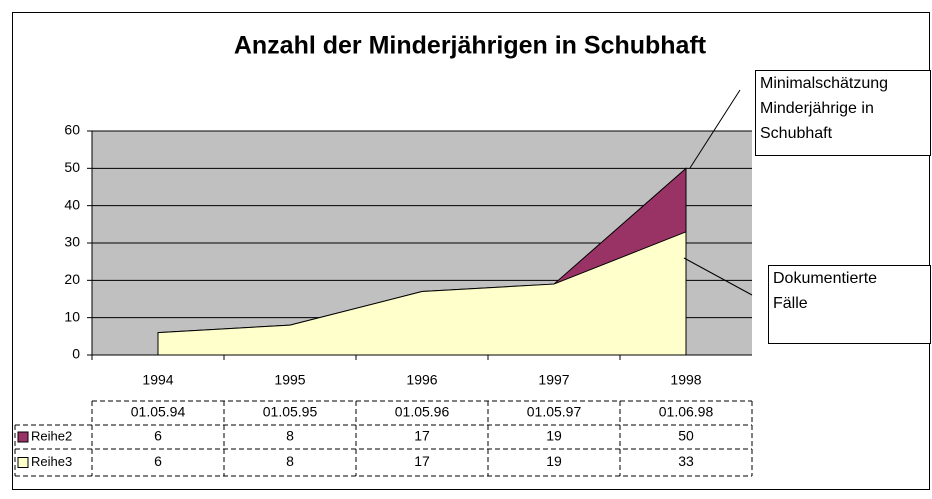 The image size is (932, 499). What do you see at coordinates (51, 461) in the screenshot?
I see `legend-label: Reihe3` at bounding box center [51, 461].